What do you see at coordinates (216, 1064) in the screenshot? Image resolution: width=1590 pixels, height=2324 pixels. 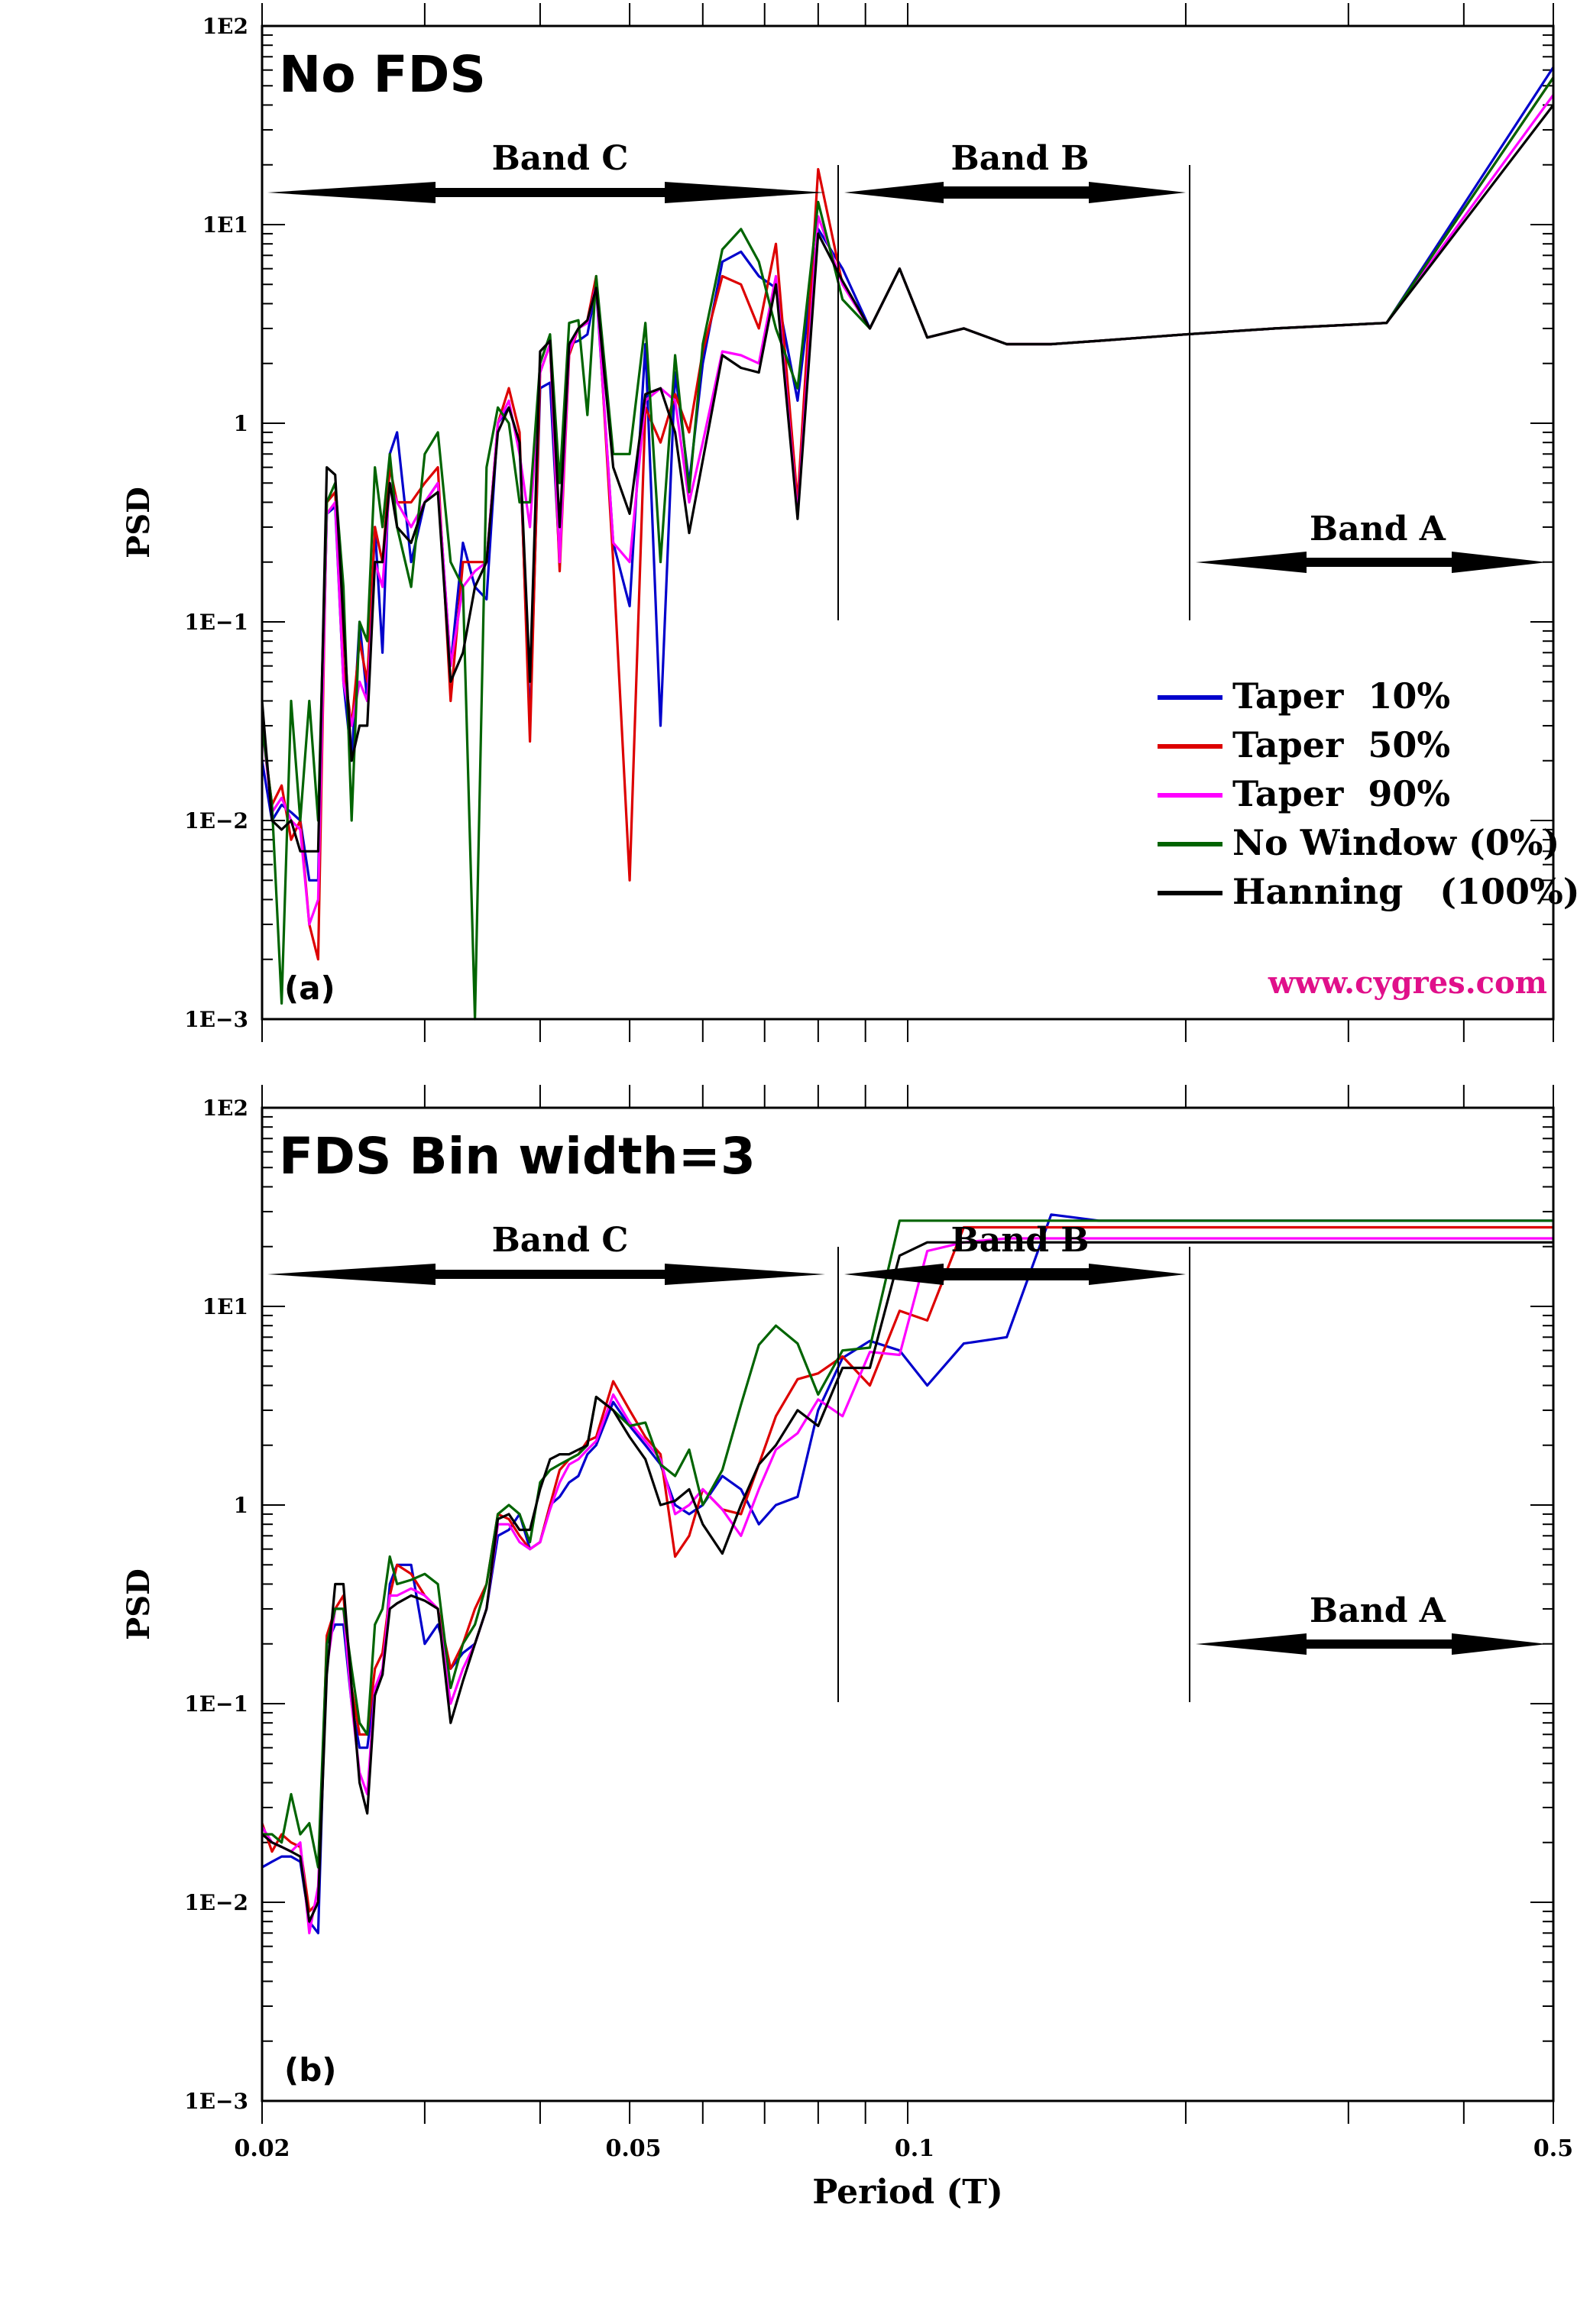 I see `y-tick-labels: 1E−3 1E−2 1E−1 1 1E1 1E2 1E−3 1E−2 1E−1 1 1E1 1E2` at bounding box center [216, 1064].